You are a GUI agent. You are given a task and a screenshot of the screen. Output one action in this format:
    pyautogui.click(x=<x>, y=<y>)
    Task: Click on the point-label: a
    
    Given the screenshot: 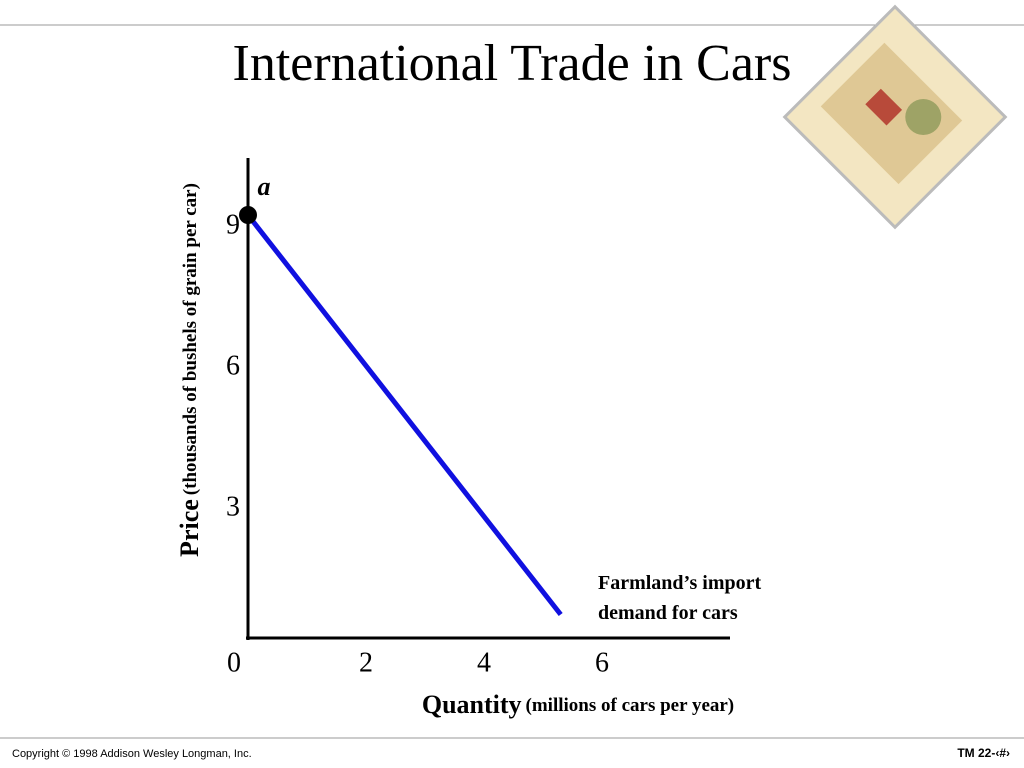 What is the action you would take?
    pyautogui.click(x=264, y=186)
    